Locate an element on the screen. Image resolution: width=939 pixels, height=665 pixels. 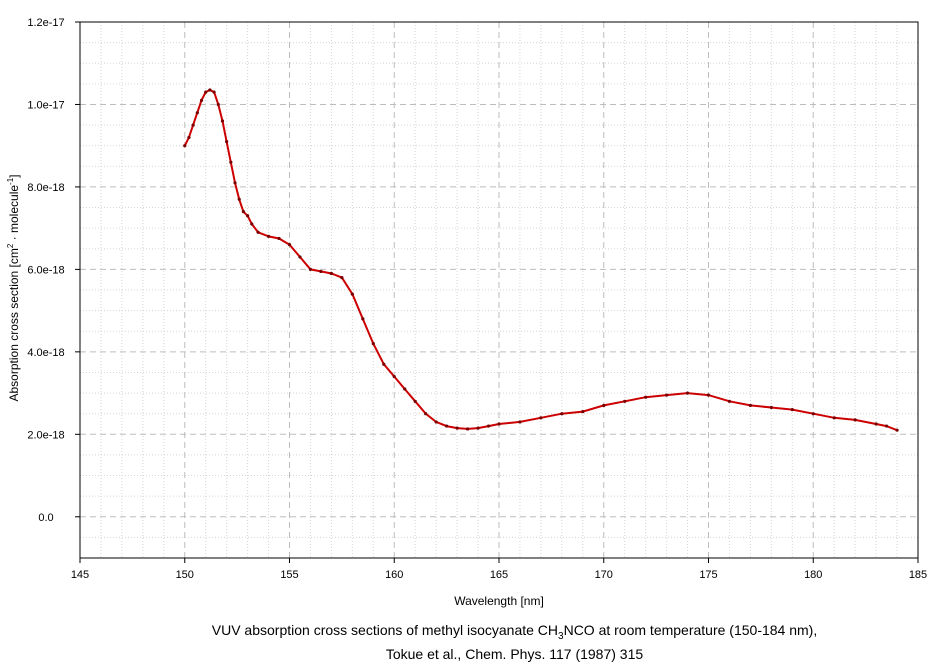
x-tick-label: 160 is located at coordinates (394, 575).